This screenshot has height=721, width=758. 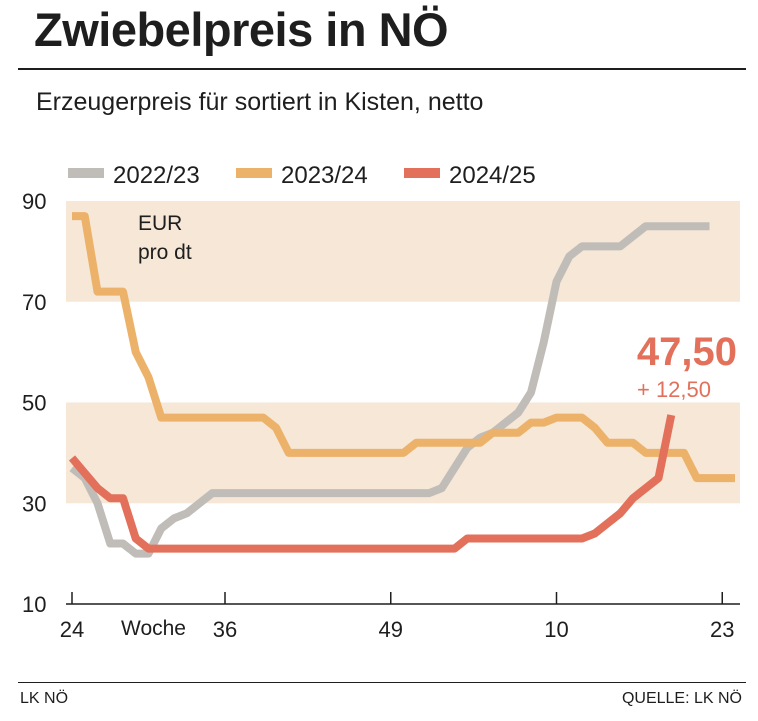 I want to click on legend-item-2024-25: 2024/25, so click(x=470, y=175).